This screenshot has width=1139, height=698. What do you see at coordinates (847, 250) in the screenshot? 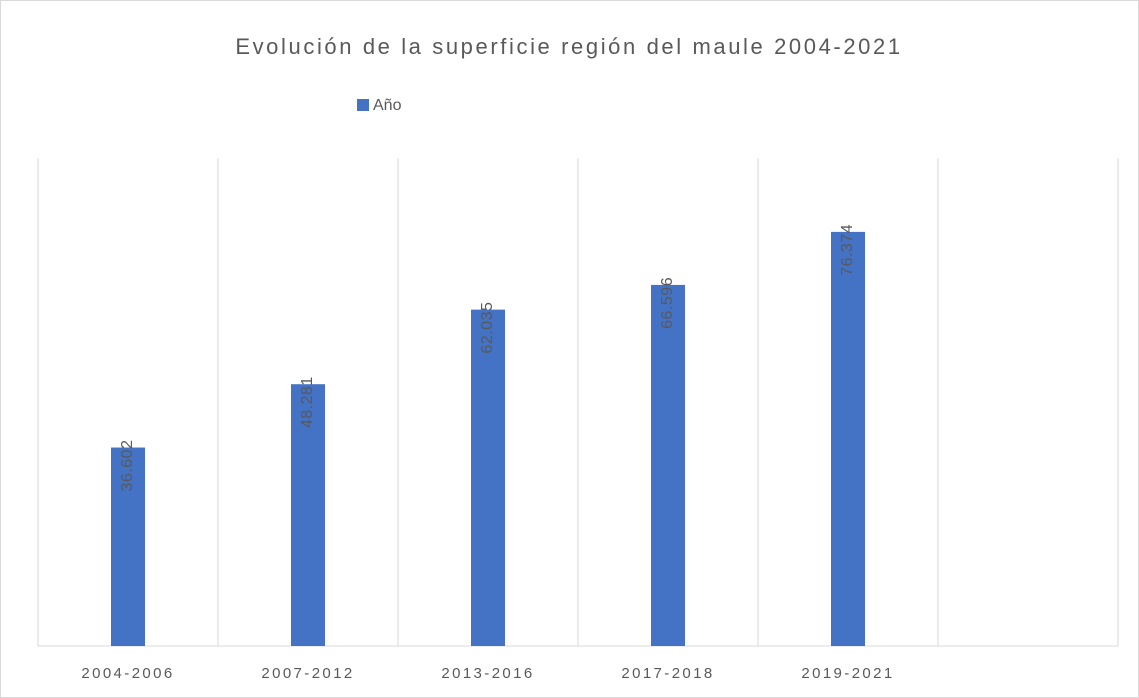
I see `data-label: 76.374` at bounding box center [847, 250].